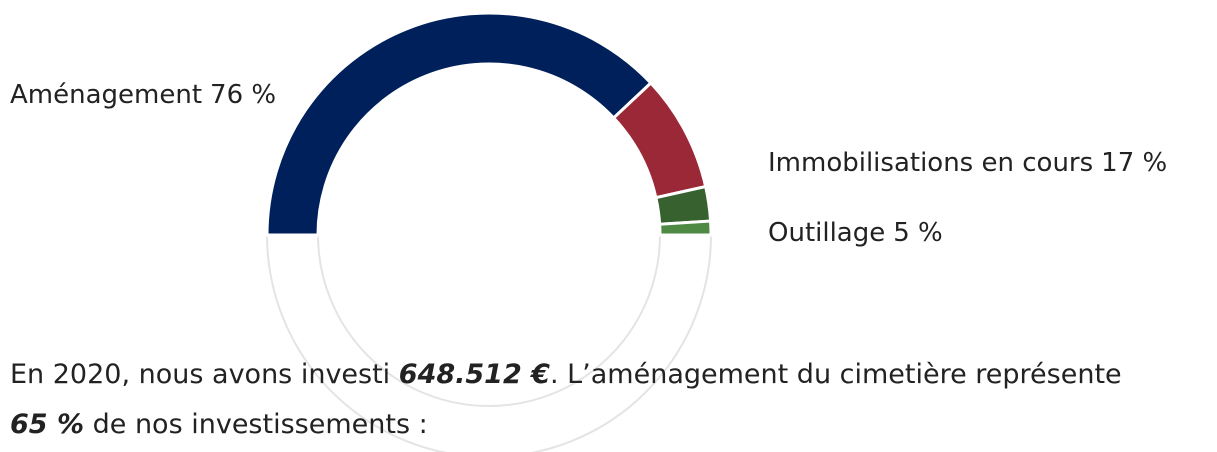 The image size is (1217, 452). I want to click on value-label: 5 %, so click(918, 233).